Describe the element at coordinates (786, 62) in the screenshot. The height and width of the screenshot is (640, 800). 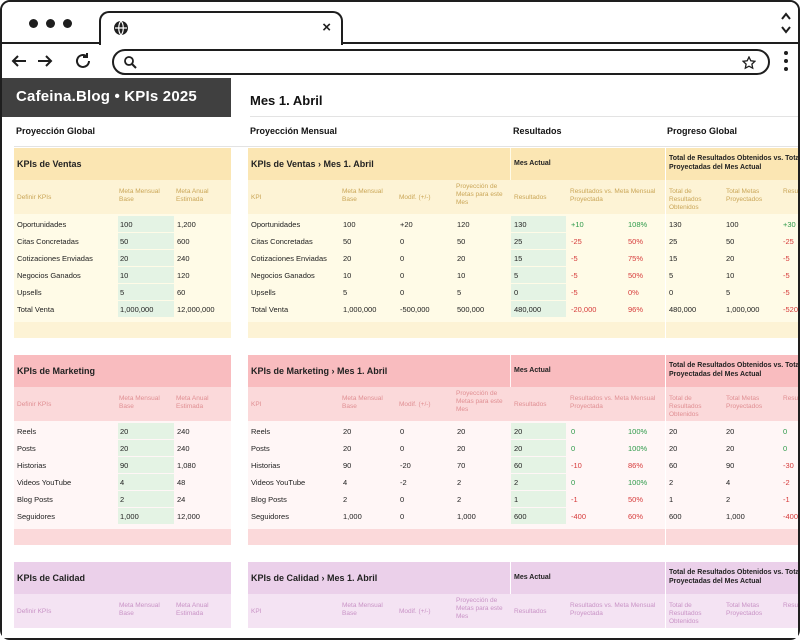
I see `menu-kebab-icon` at that location.